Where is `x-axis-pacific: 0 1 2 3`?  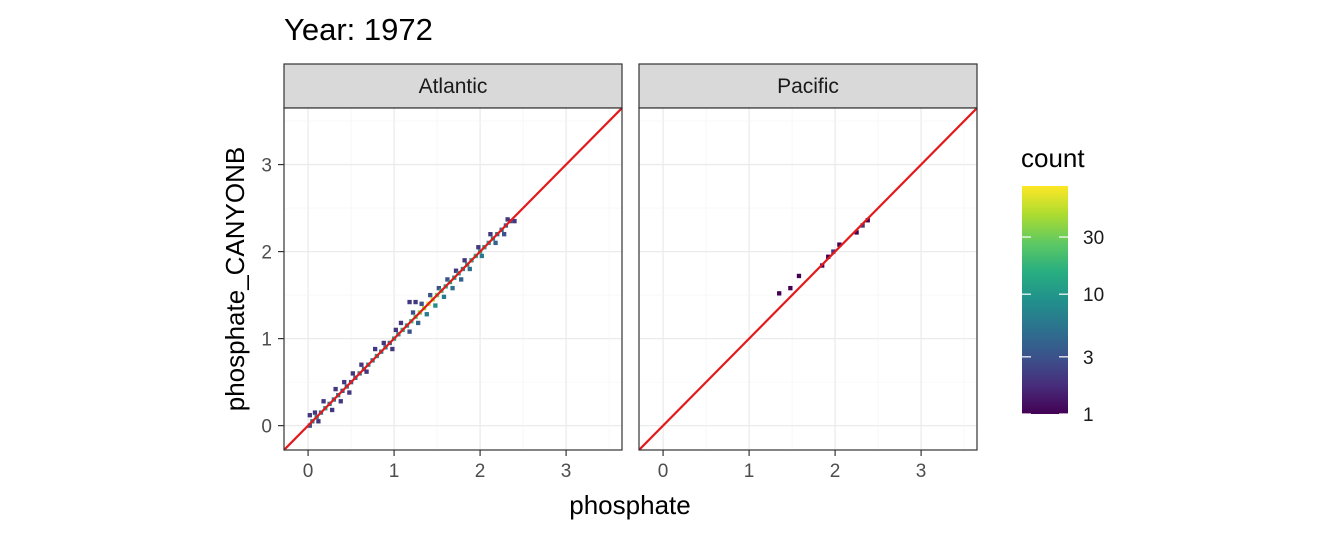
x-axis-pacific: 0 1 2 3 is located at coordinates (792, 466).